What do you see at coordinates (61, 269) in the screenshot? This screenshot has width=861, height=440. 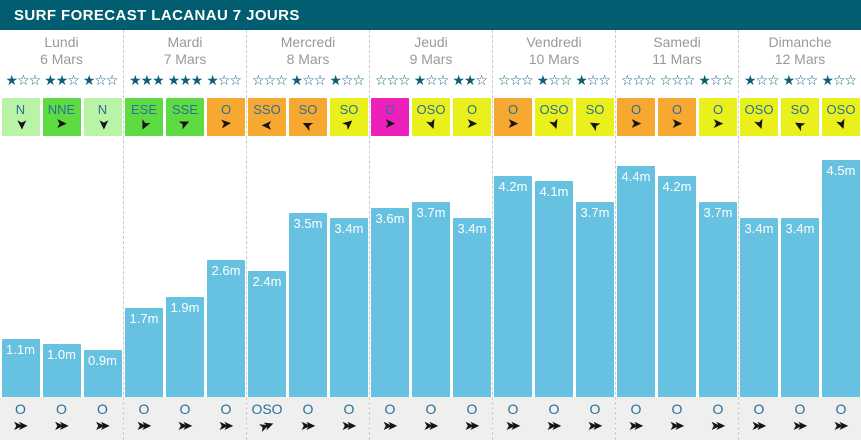 I see `wave-height-chart: 1.1m 1.0m 0.9m` at bounding box center [61, 269].